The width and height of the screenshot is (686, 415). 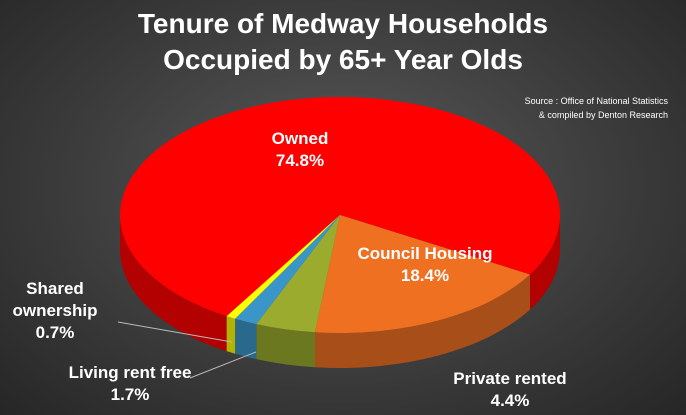 What do you see at coordinates (596, 101) in the screenshot?
I see `source-note: Source : Office of National Statistics` at bounding box center [596, 101].